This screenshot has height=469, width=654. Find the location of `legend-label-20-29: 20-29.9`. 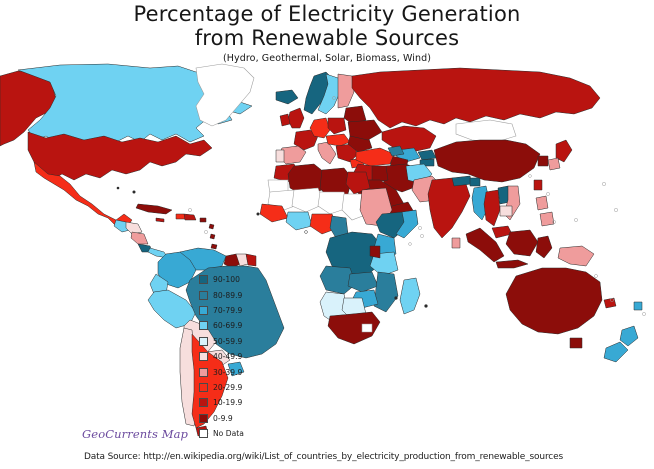

legend-label-20-29: 20-29.9 is located at coordinates (228, 387).